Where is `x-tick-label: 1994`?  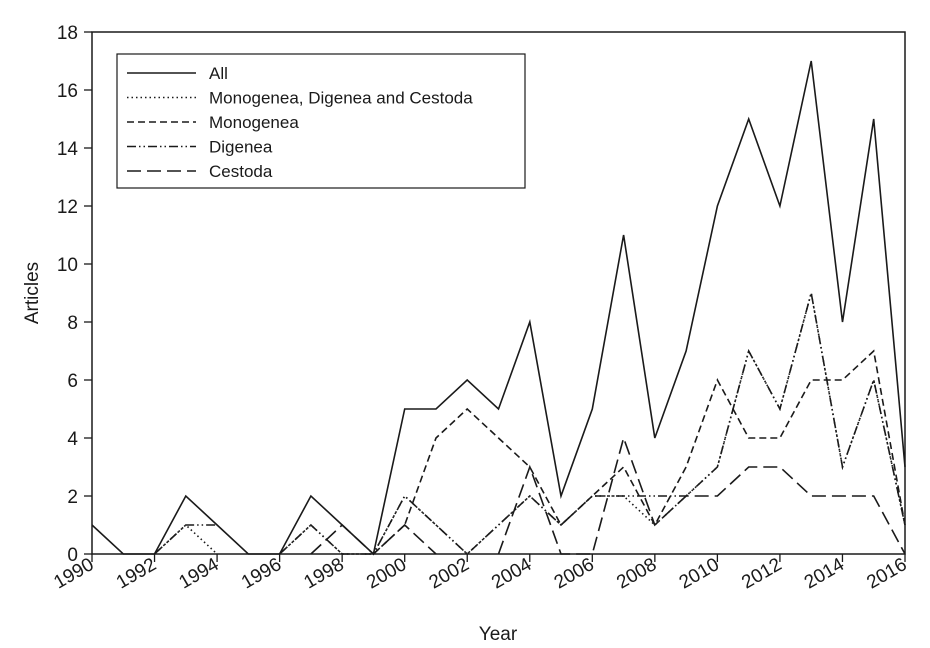
x-tick-label: 1994 is located at coordinates (198, 574).